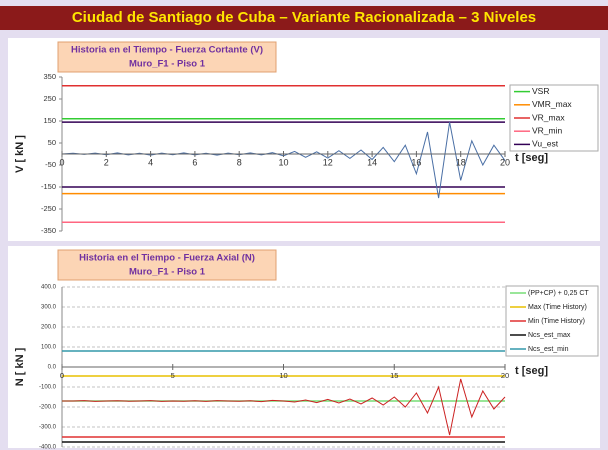 This screenshot has width=608, height=450. Describe the element at coordinates (20, 154) in the screenshot. I see `y-axis-label: V [ kN ]` at that location.